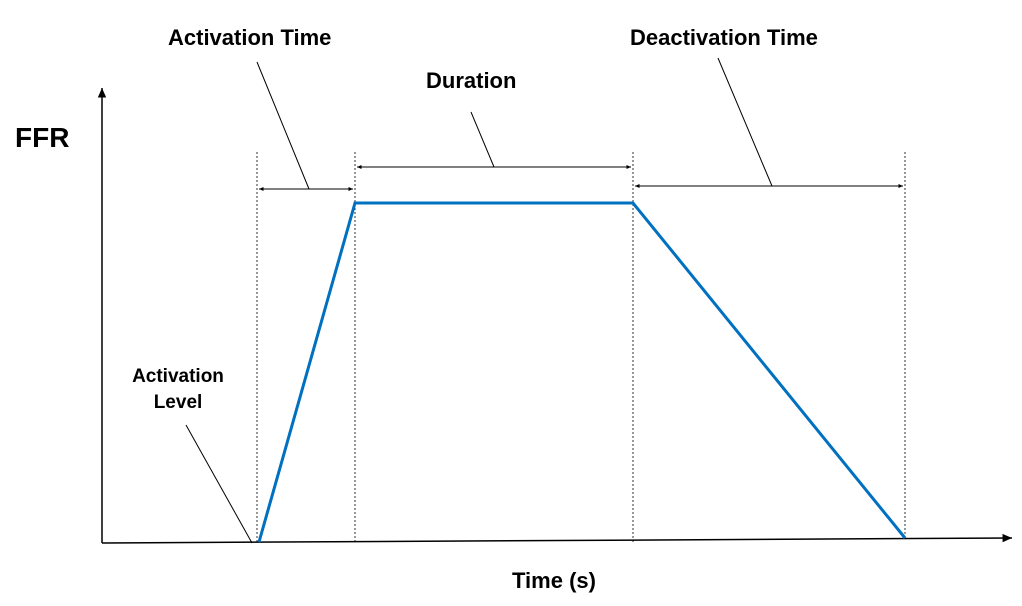  What do you see at coordinates (283, 125) in the screenshot?
I see `activation-time-leader` at bounding box center [283, 125].